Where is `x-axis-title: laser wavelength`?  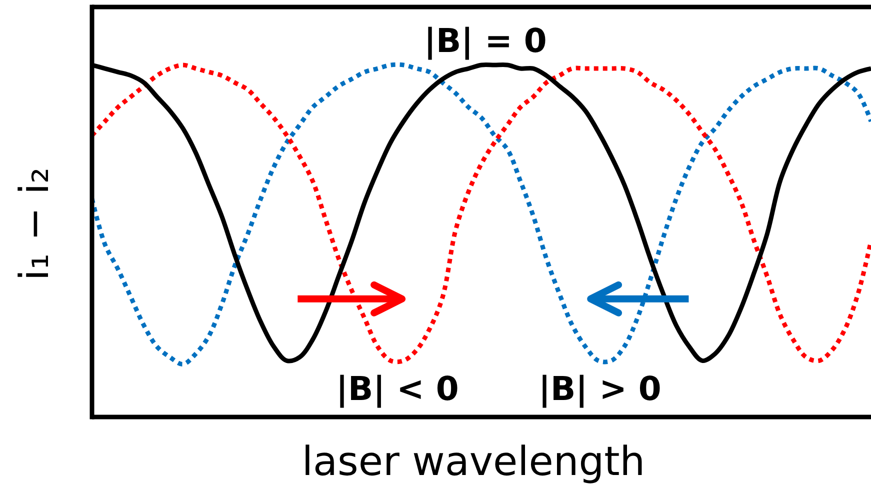 x-axis-title: laser wavelength is located at coordinates (474, 462).